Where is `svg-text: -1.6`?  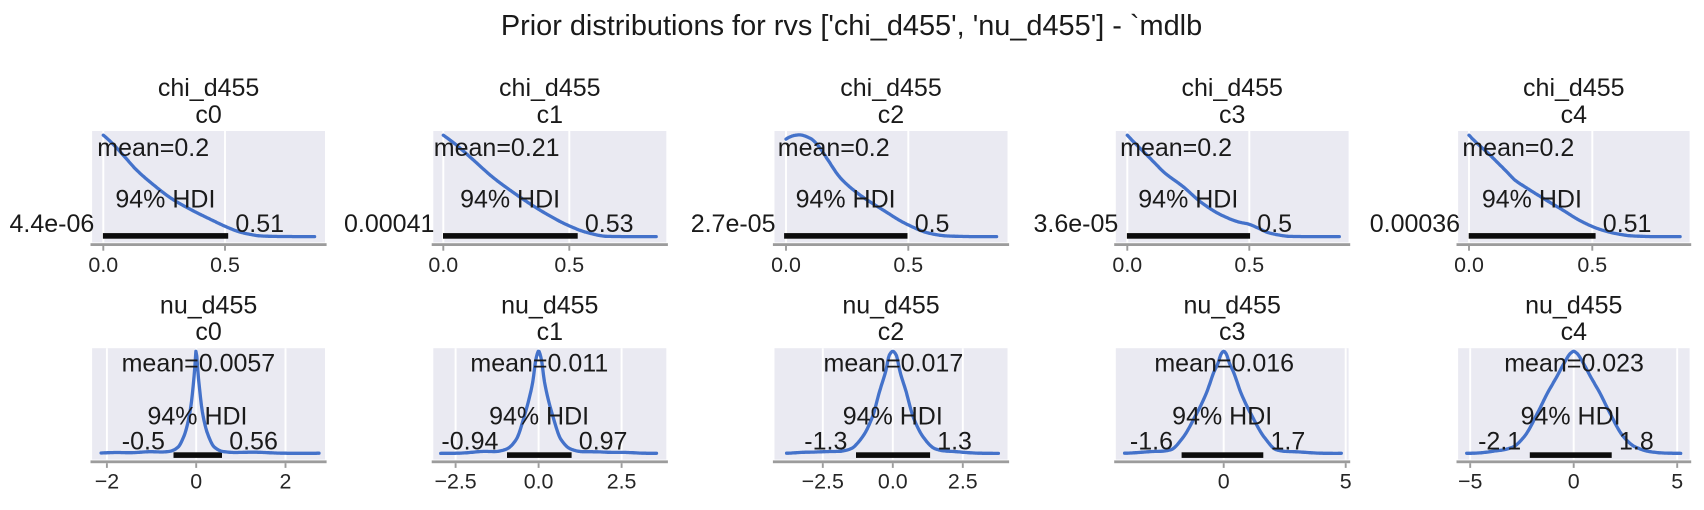
svg-text: -1.6 is located at coordinates (1151, 441).